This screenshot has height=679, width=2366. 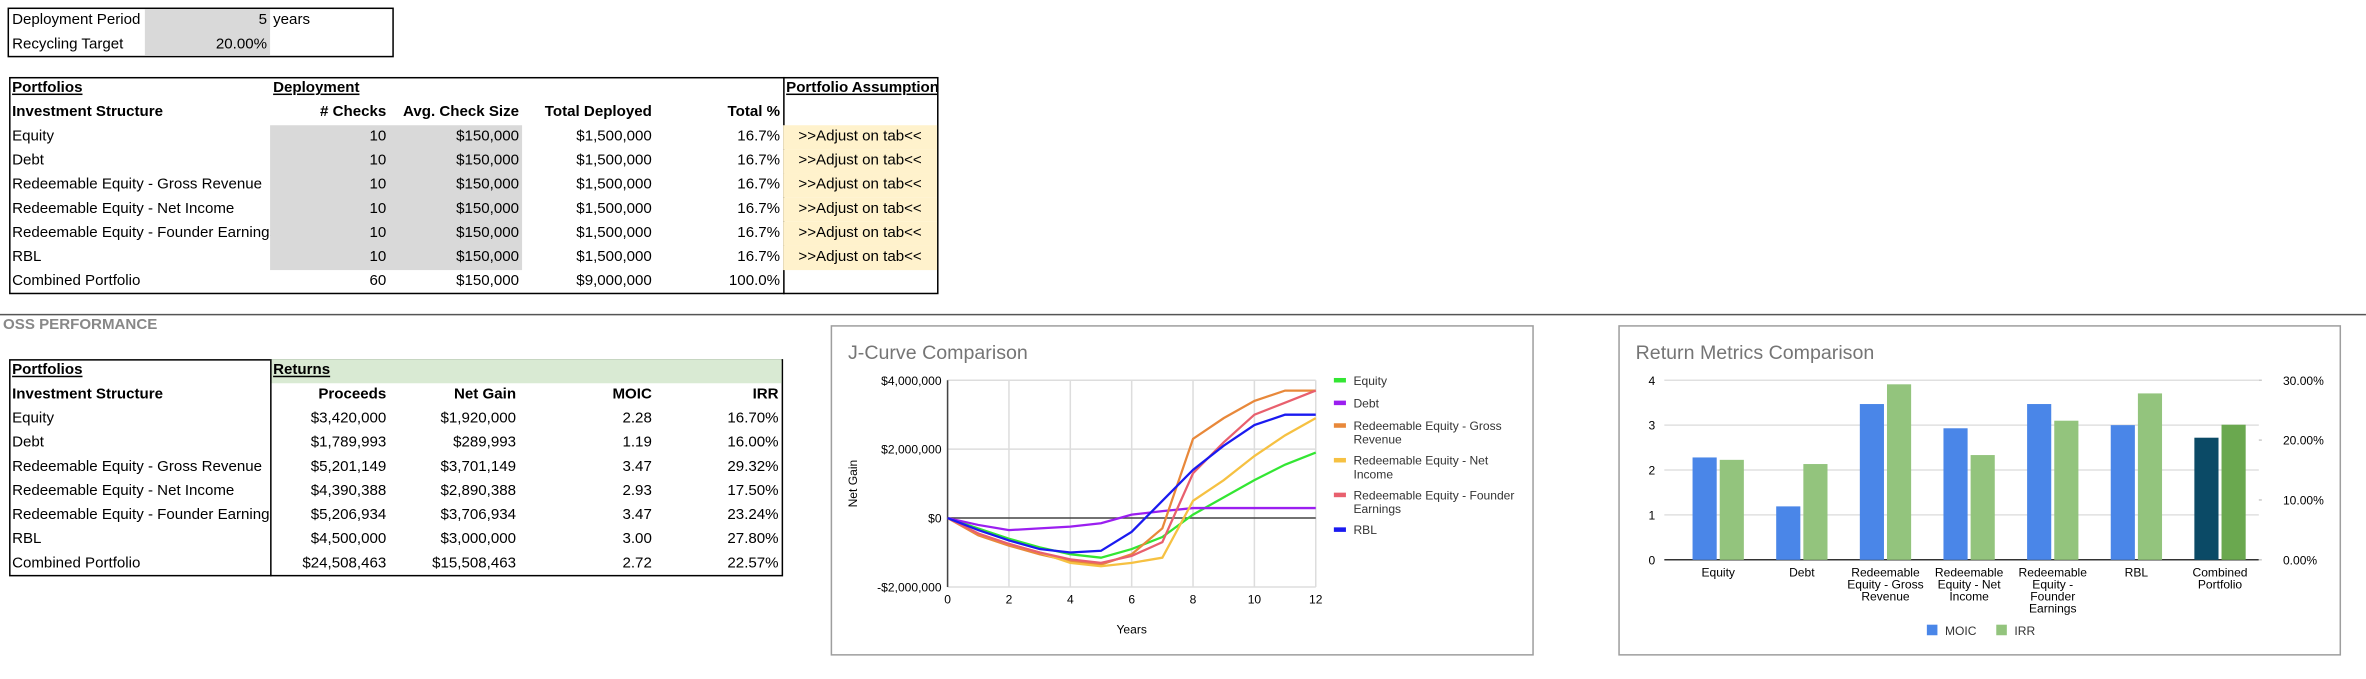 I want to click on cell: 22.57%, so click(x=753, y=563).